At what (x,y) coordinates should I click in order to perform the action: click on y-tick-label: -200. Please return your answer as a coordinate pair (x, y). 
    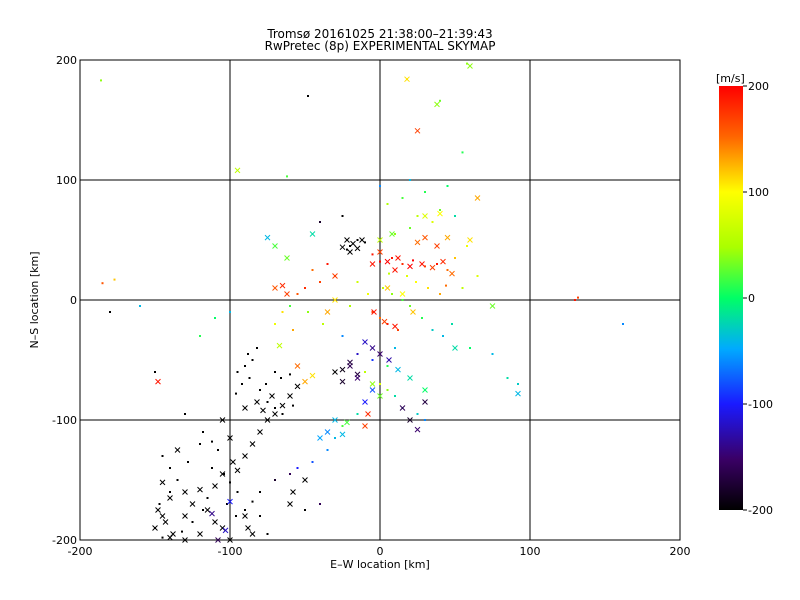
    Looking at the image, I should click on (64, 540).